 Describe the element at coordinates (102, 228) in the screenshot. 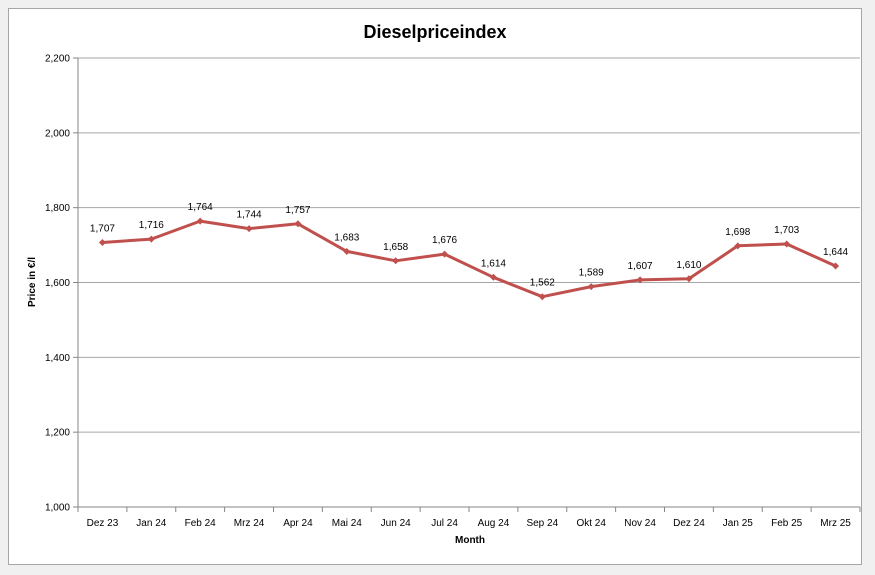

I see `data-label: 1,707` at that location.